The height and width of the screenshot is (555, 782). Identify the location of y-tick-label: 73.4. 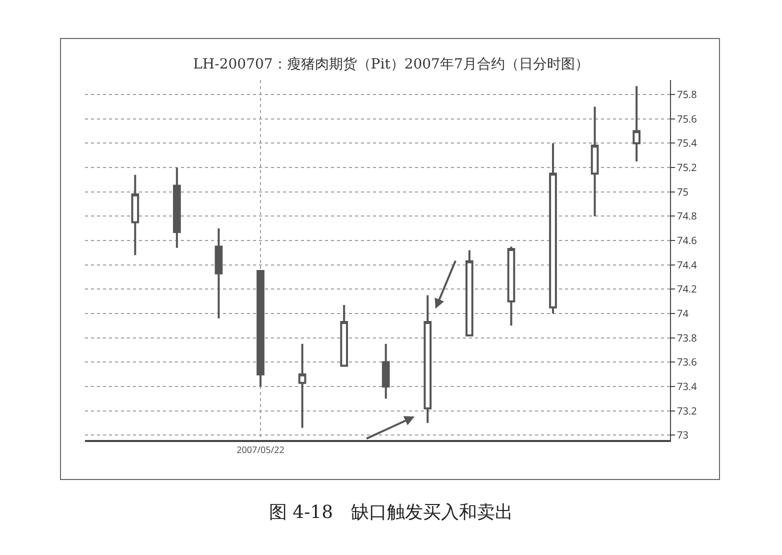
(687, 385).